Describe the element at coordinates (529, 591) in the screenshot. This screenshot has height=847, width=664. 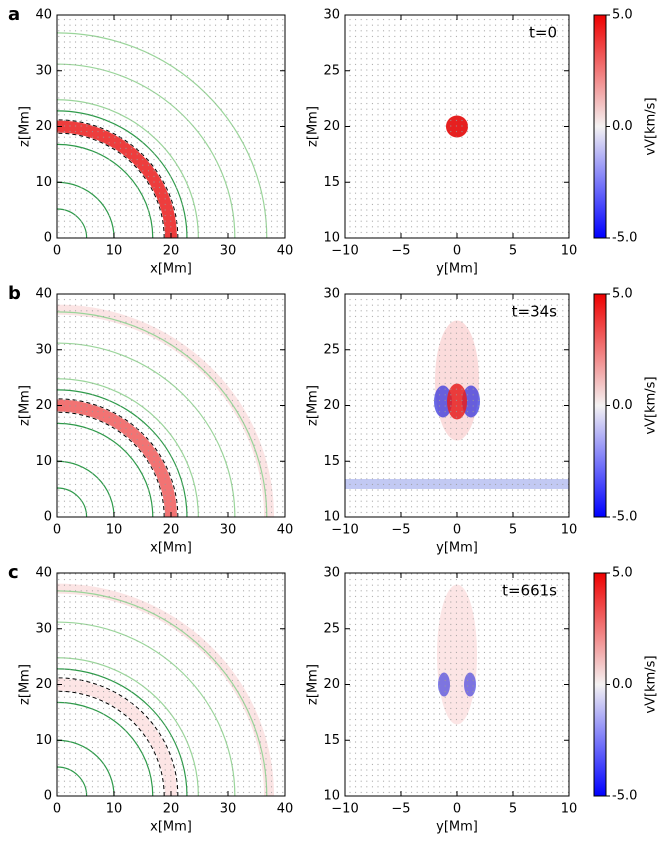
I see `annotation: t=661s` at that location.